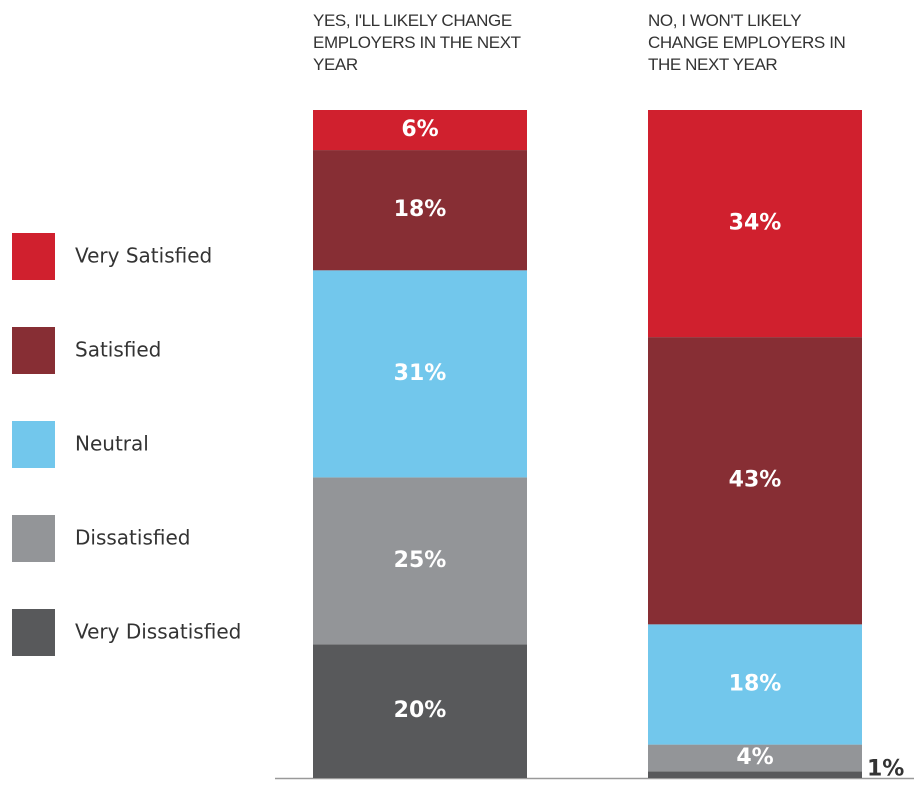 Image resolution: width=914 pixels, height=785 pixels. I want to click on data-label: 20%, so click(420, 710).